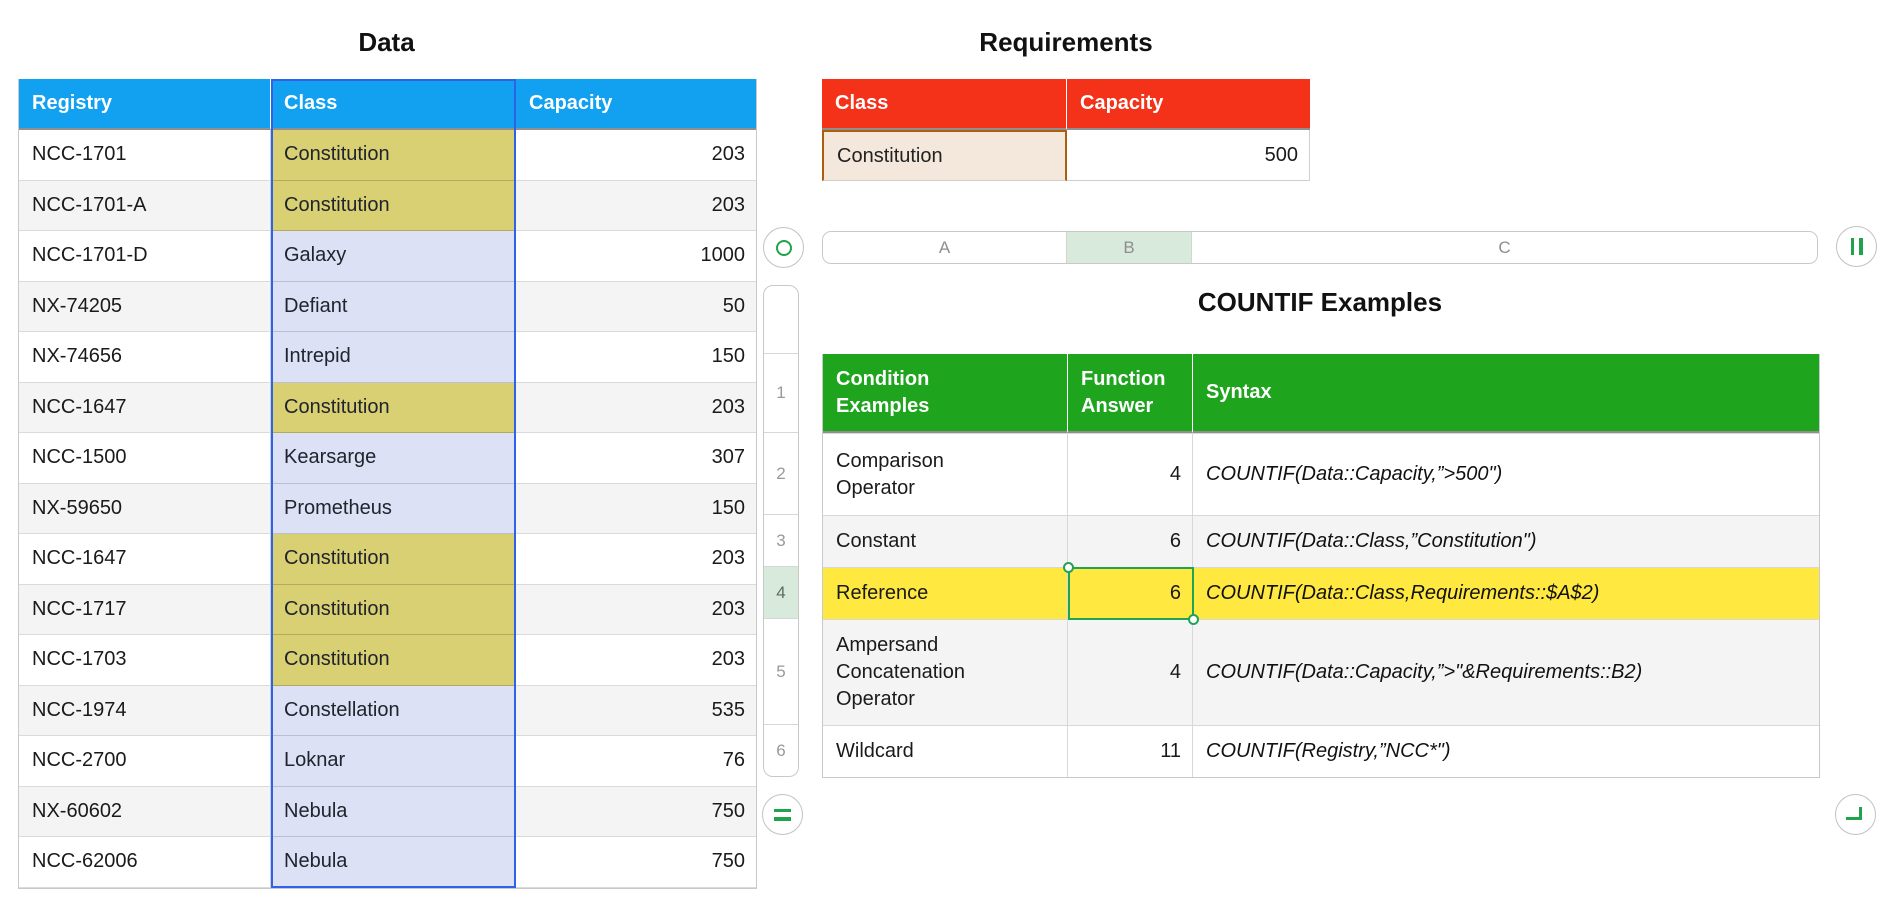 Image resolution: width=1896 pixels, height=912 pixels. Describe the element at coordinates (636, 458) in the screenshot. I see `data-cell-capacity: 307` at that location.